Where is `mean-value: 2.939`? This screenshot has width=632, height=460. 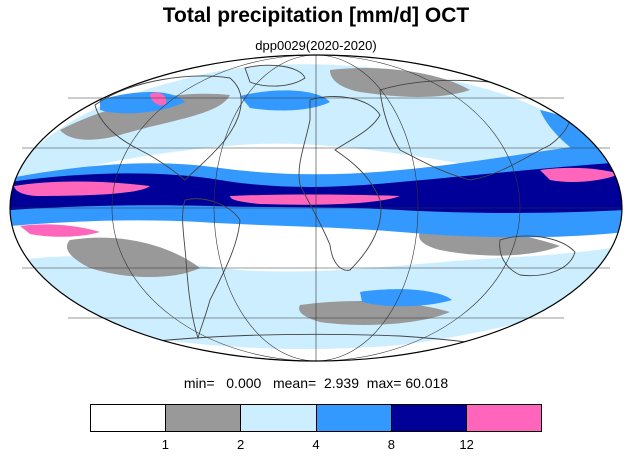 mean-value: 2.939 is located at coordinates (341, 383).